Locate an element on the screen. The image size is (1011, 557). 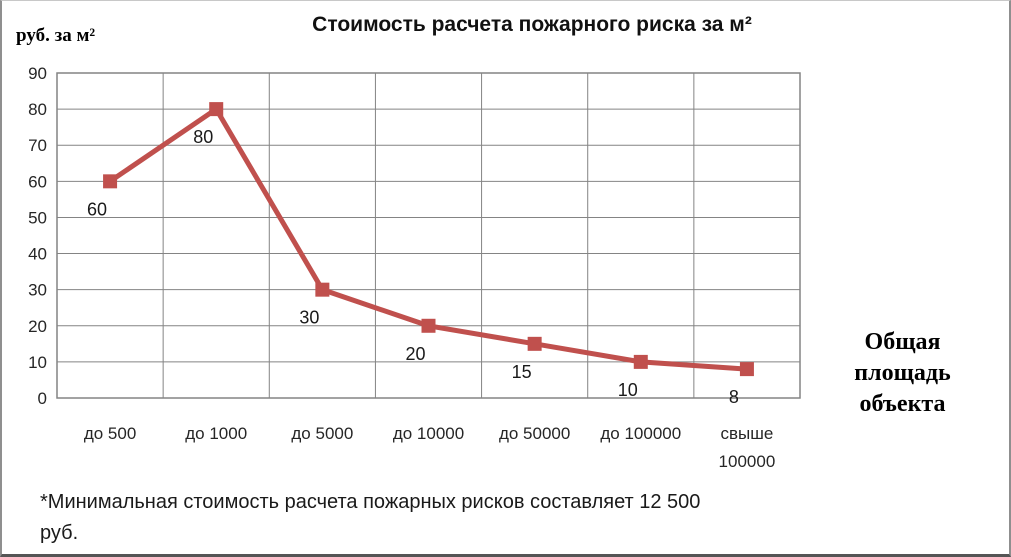
data-point-label: 20 is located at coordinates (415, 354).